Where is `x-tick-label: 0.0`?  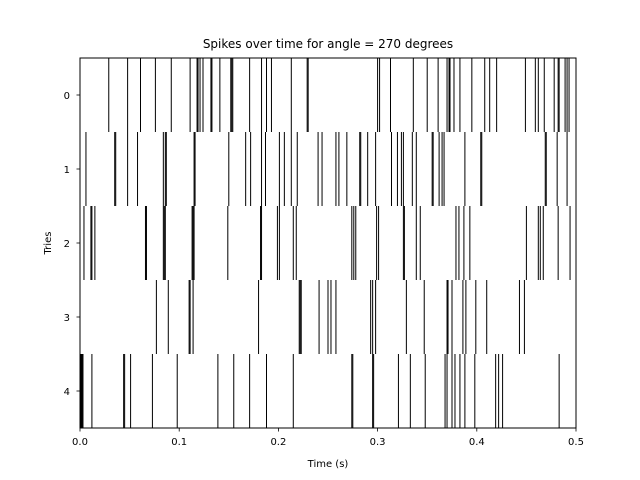 x-tick-label: 0.0 is located at coordinates (80, 442).